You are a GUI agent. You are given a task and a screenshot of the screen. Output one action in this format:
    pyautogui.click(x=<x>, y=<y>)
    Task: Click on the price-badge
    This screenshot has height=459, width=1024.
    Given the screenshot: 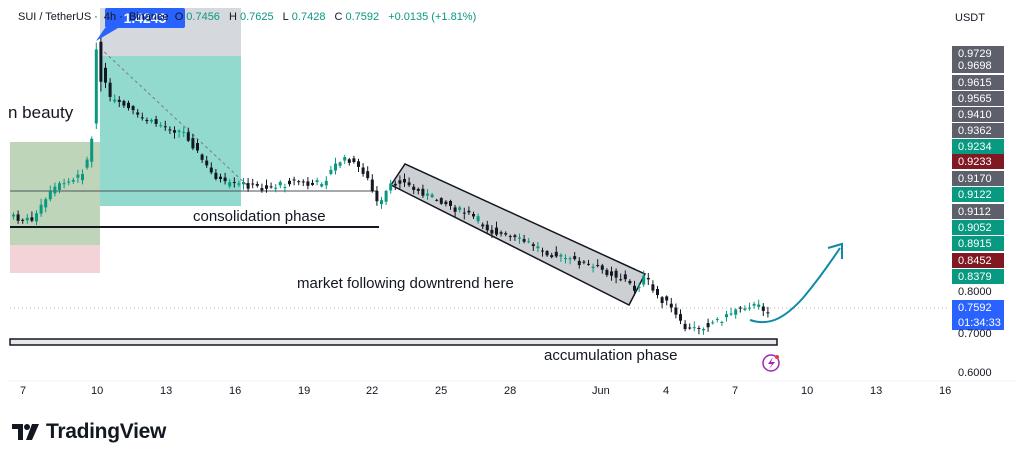 What is the action you would take?
    pyautogui.click(x=978, y=227)
    